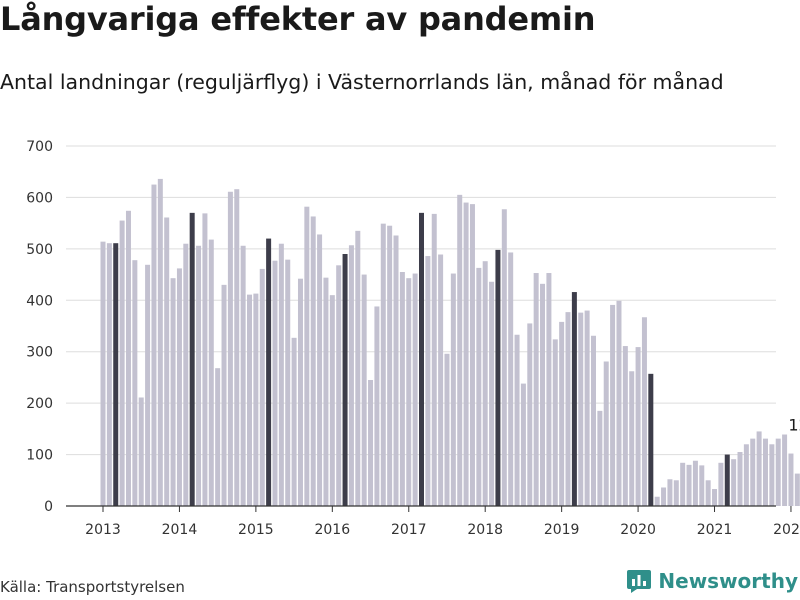 Image resolution: width=800 pixels, height=600 pixels. I want to click on brand-name: Newsworthy, so click(728, 581).